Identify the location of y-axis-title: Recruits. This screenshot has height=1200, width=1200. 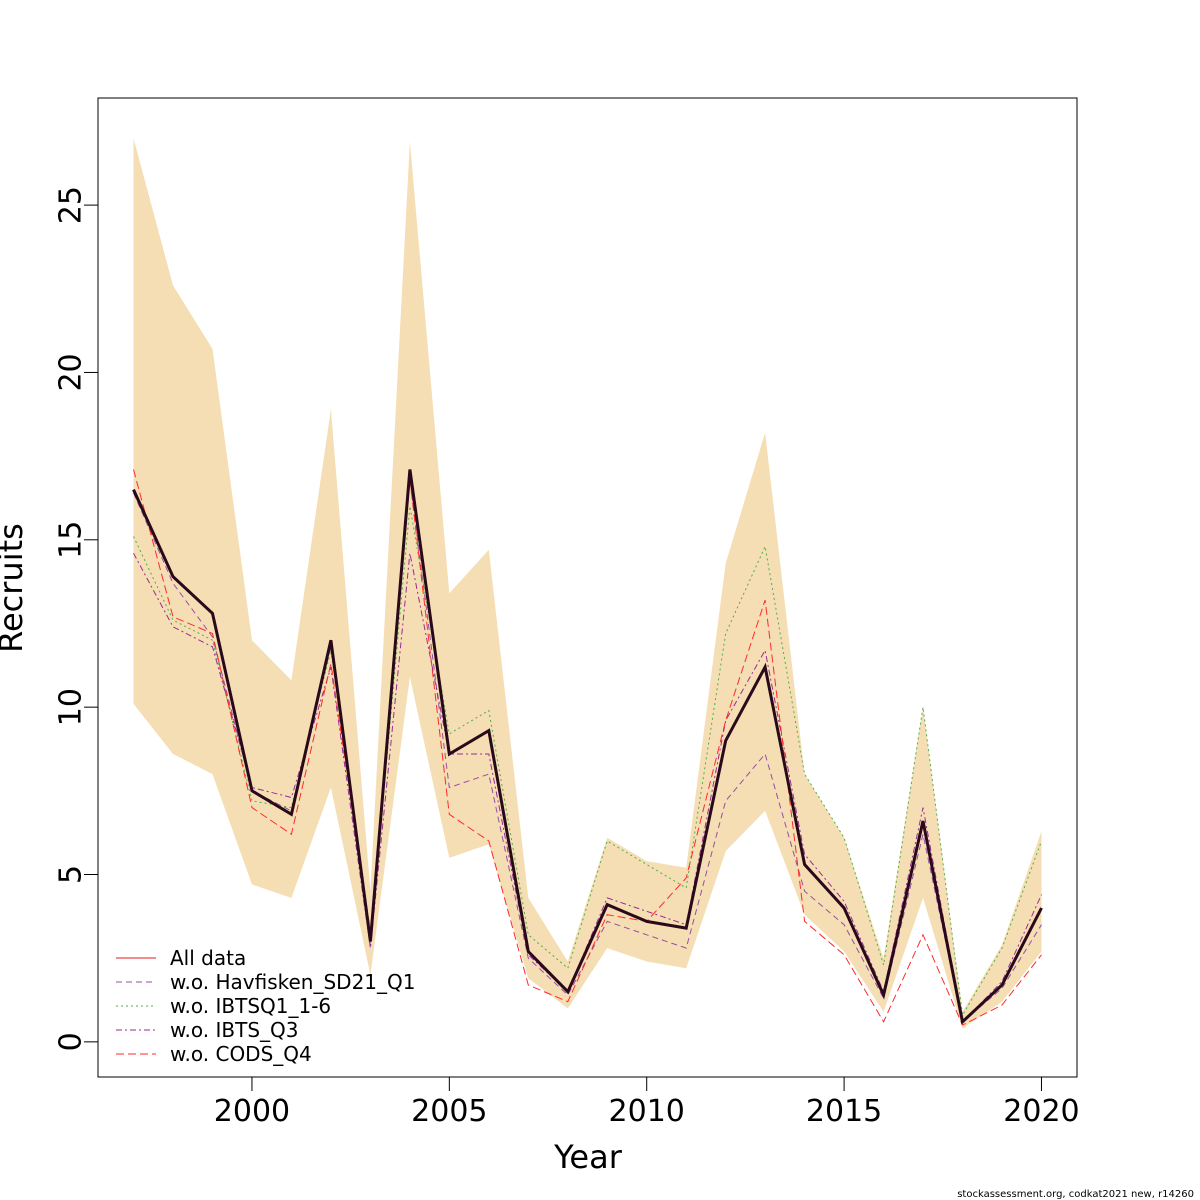
(15, 588).